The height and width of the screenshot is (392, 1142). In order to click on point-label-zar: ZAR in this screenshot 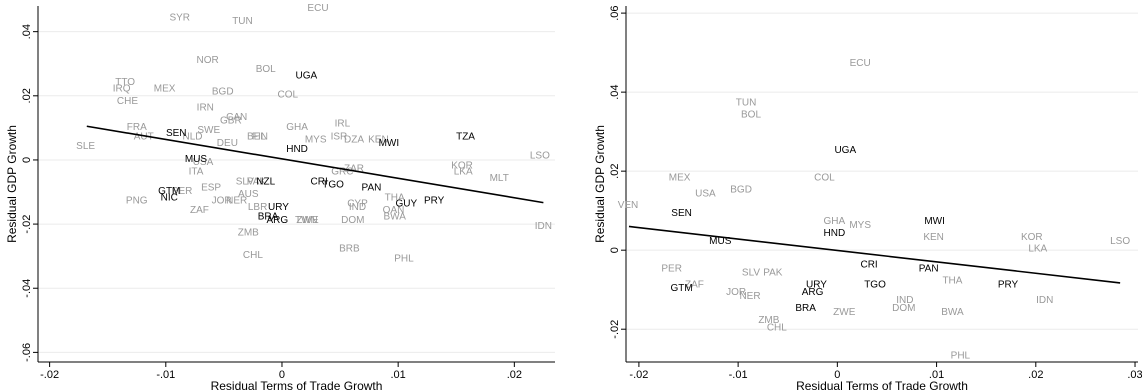, I will do `click(354, 168)`.